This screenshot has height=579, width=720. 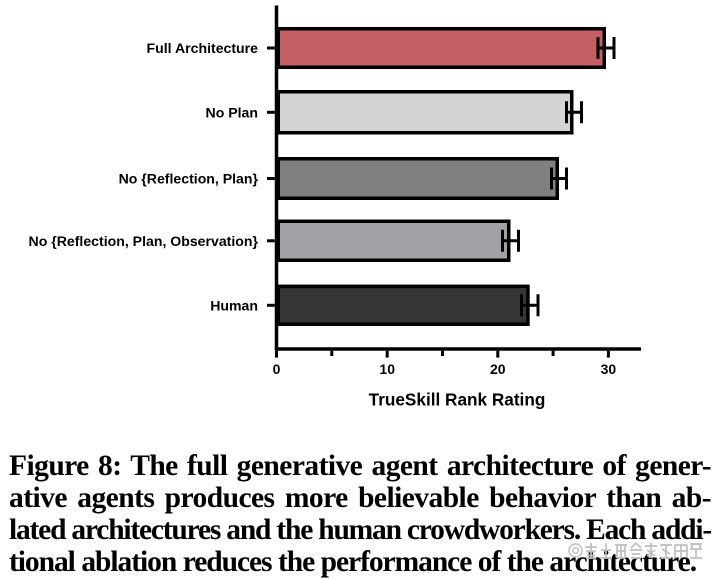 I want to click on svg-text: TrueSkill Rank Rating, so click(x=457, y=400).